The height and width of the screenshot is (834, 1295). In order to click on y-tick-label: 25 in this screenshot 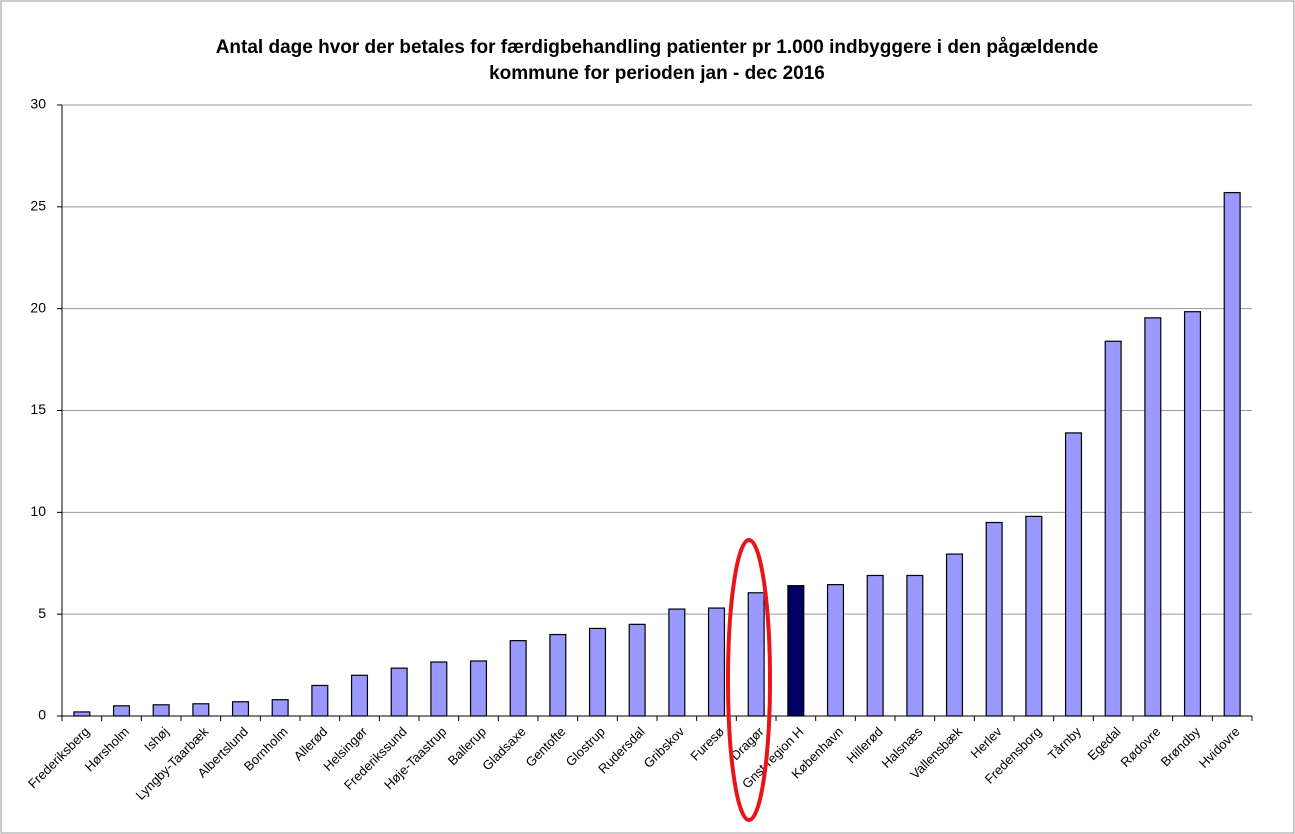, I will do `click(38, 206)`.